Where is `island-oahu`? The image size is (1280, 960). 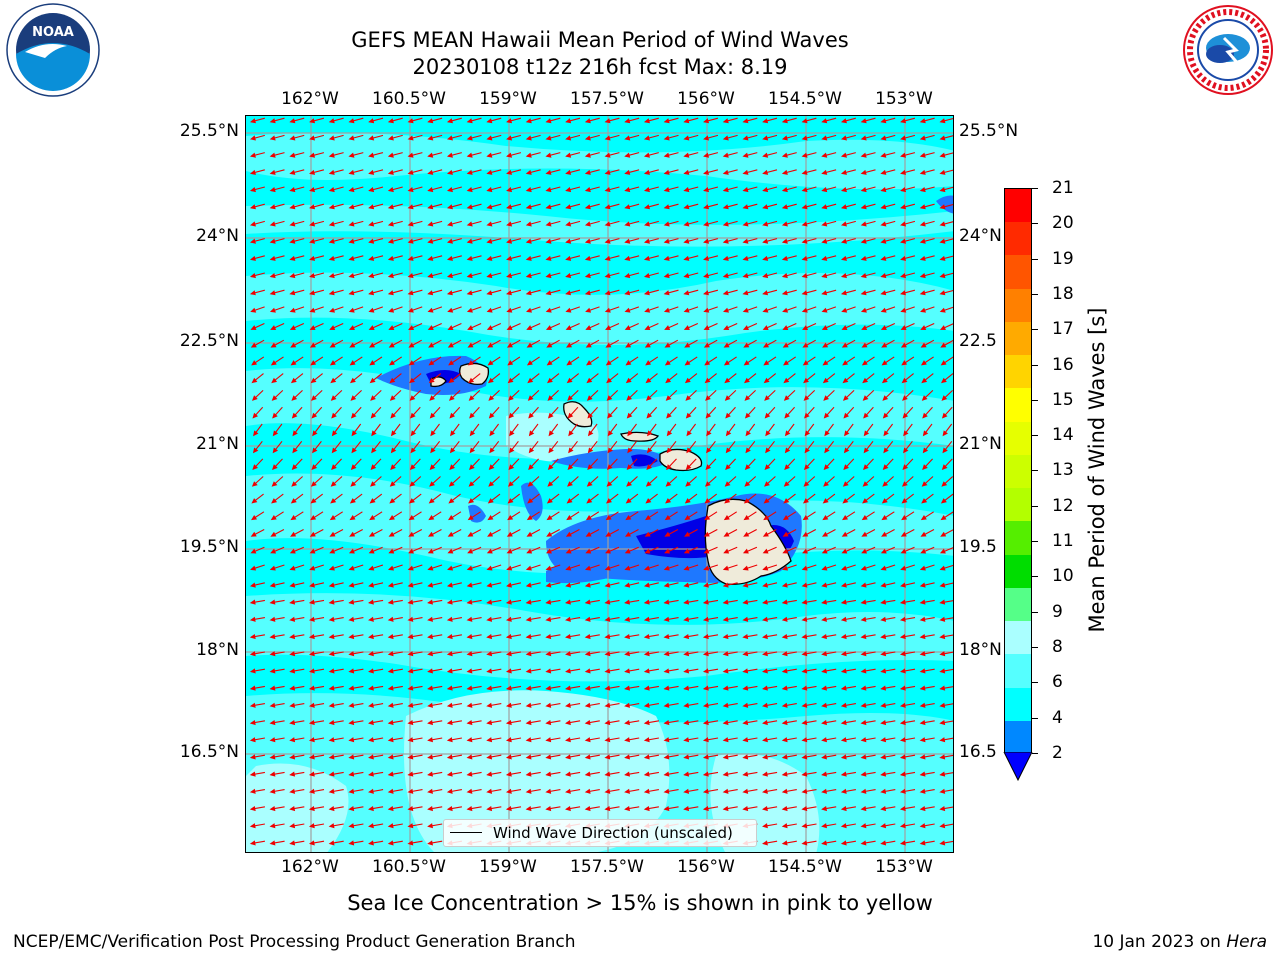
island-oahu is located at coordinates (578, 414).